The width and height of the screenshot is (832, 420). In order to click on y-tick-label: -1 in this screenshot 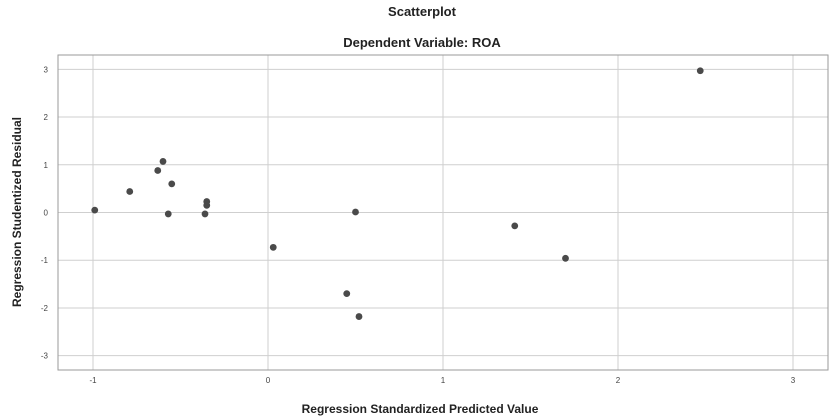, I will do `click(45, 260)`.